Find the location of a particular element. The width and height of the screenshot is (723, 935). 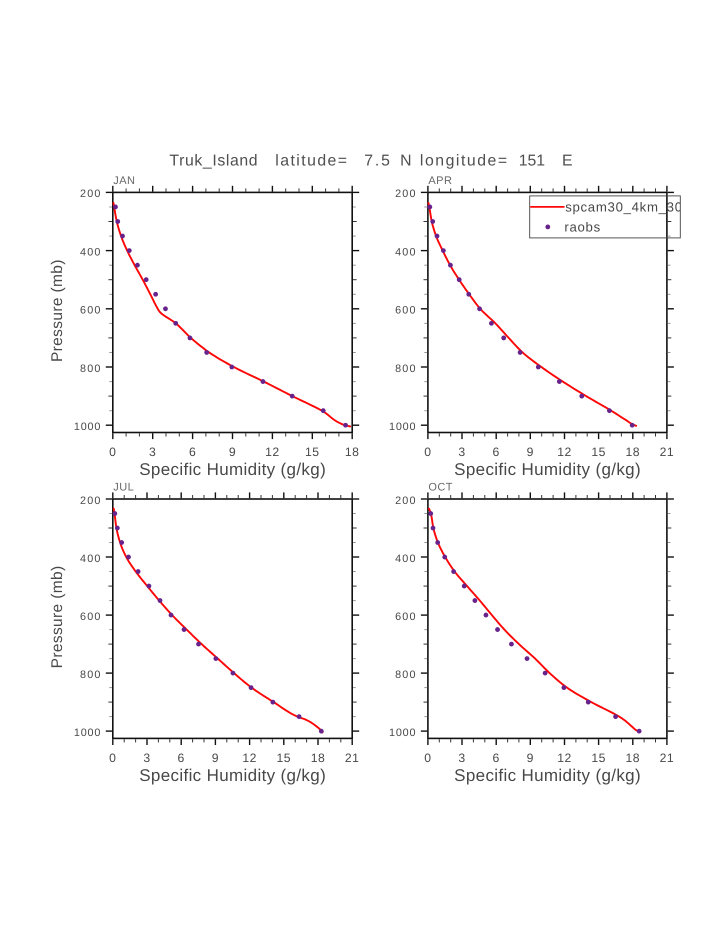

svg-text: JUL is located at coordinates (123, 488).